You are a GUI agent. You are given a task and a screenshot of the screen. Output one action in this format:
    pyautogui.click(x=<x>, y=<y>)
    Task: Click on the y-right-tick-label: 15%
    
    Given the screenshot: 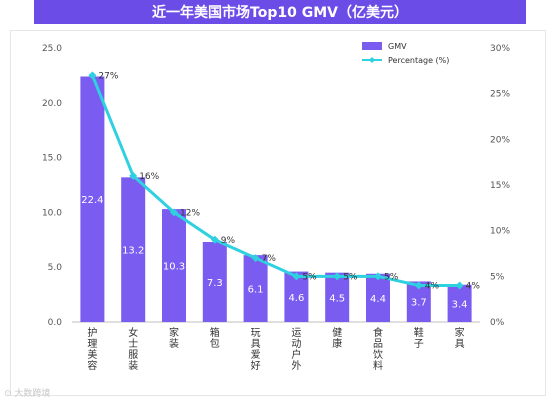 What is the action you would take?
    pyautogui.click(x=500, y=186)
    